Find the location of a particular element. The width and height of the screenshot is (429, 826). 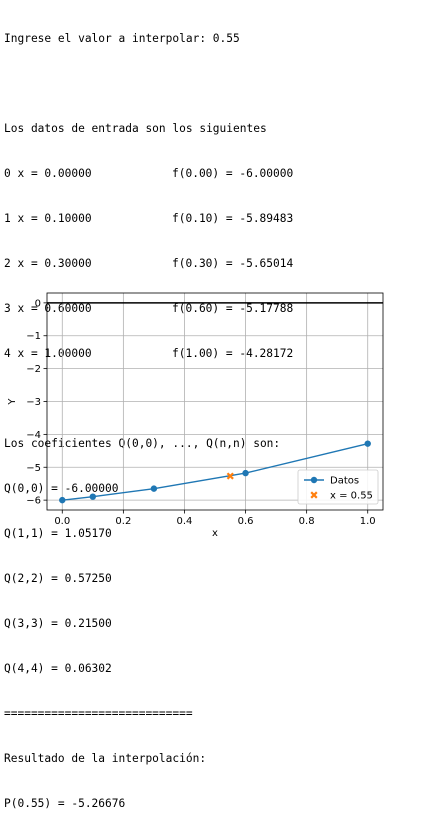

coef-line: Q(3,3) = 0.21500 is located at coordinates (58, 623).